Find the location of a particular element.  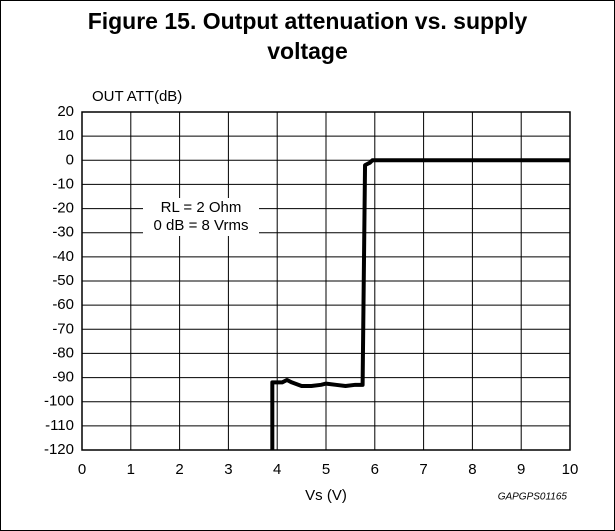

x-tick-label: 9 is located at coordinates (521, 469).